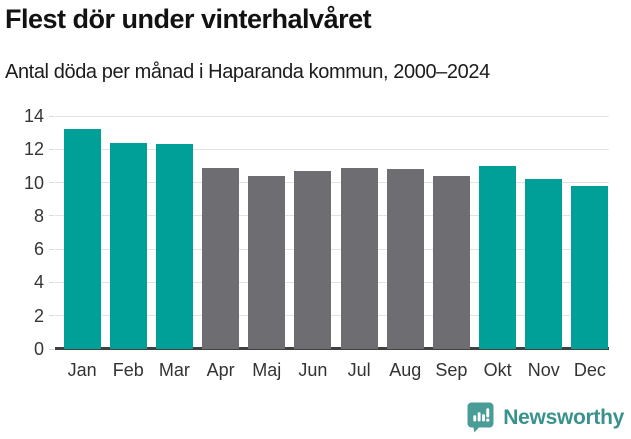  I want to click on x-tick-label-okt: Okt, so click(497, 370).